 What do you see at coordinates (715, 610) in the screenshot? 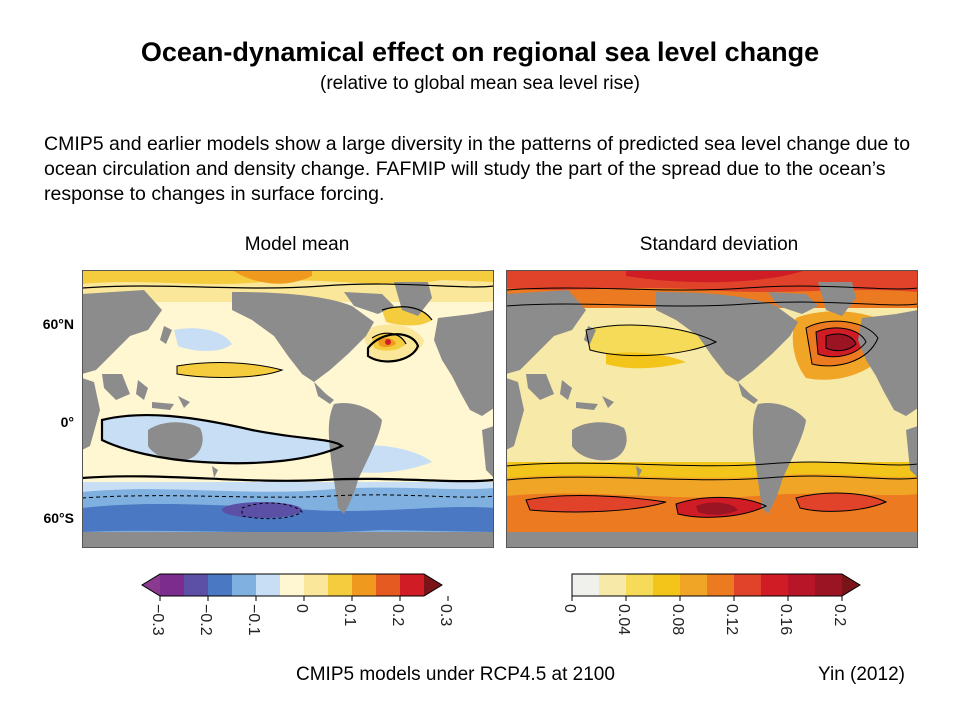
I see `colorbar-standard-deviation: 0 0.04 0.08 0.12 0.16 0.2` at bounding box center [715, 610].